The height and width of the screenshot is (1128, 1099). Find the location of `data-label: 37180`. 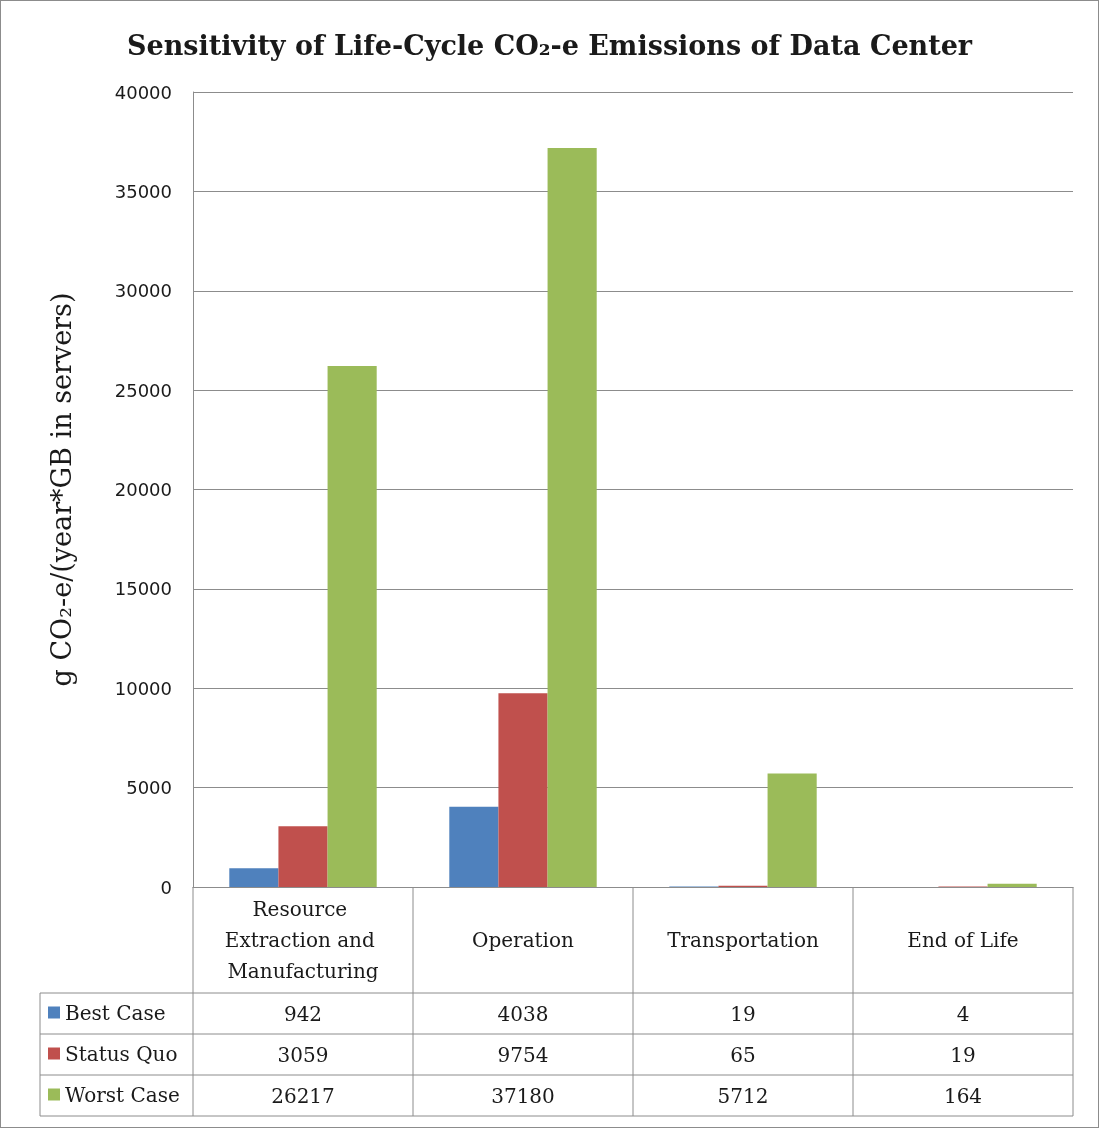

data-label: 37180 is located at coordinates (523, 1095).